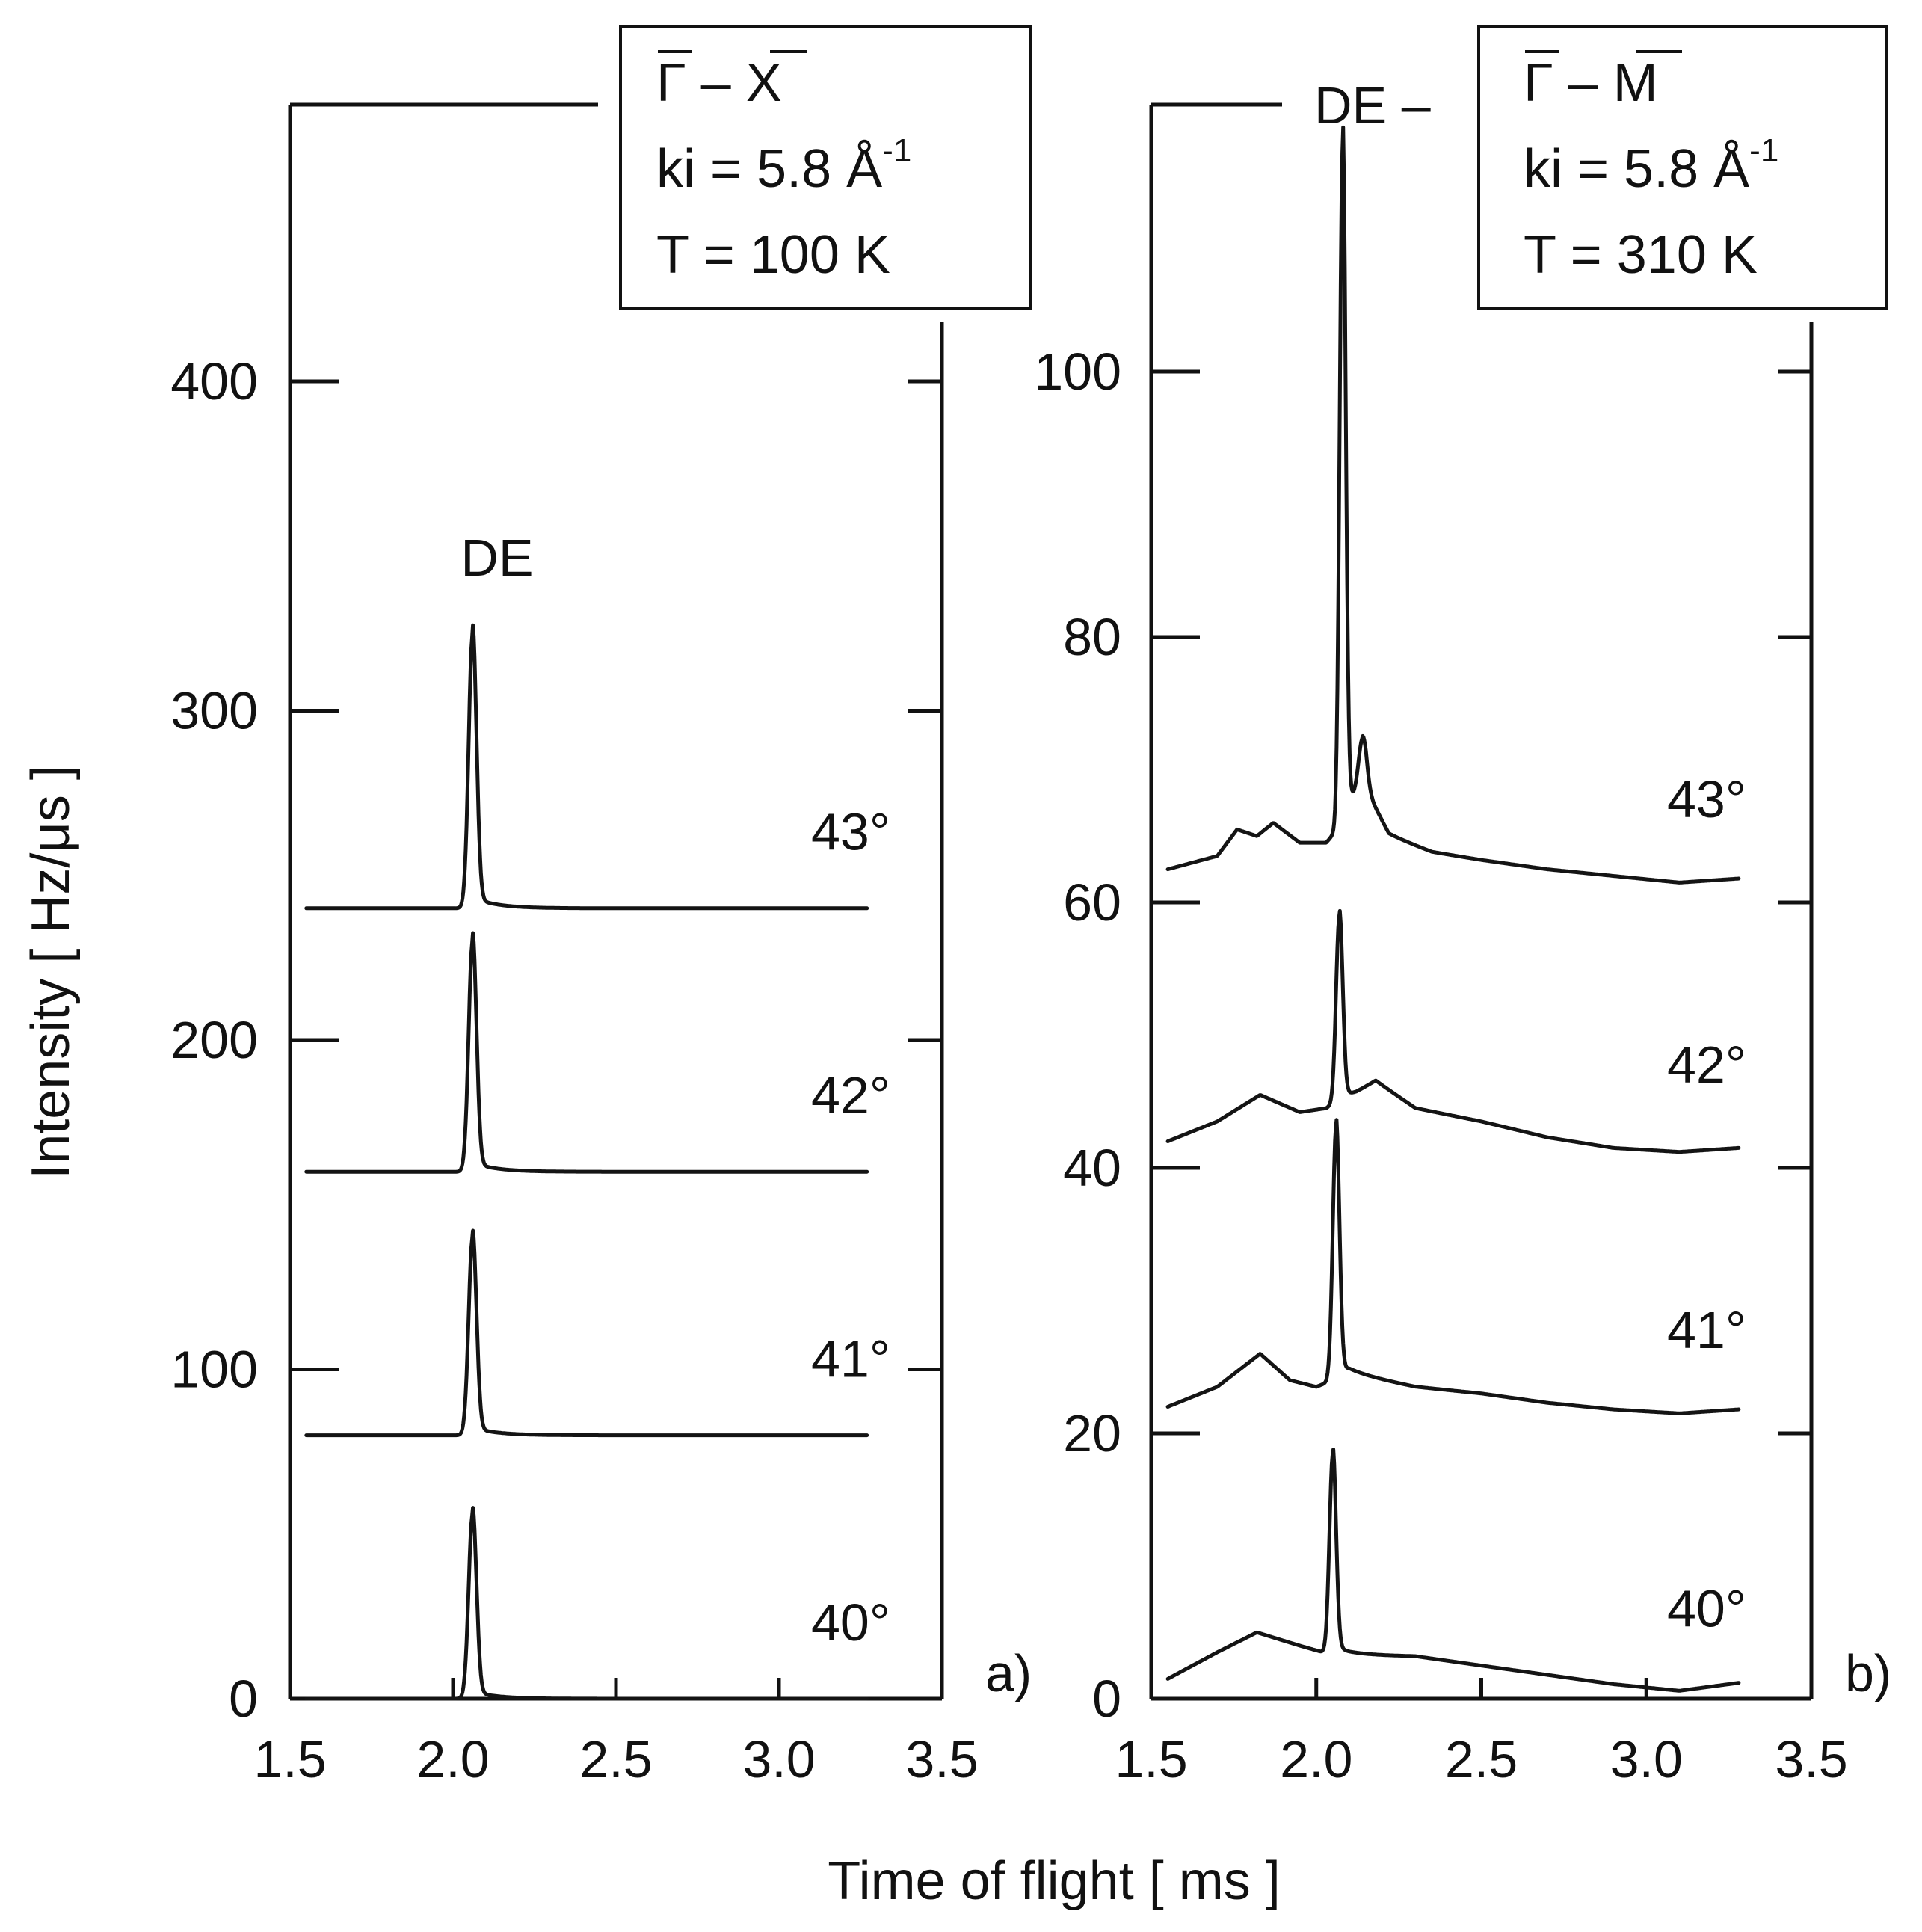 The image size is (1922, 1932). What do you see at coordinates (214, 381) in the screenshot?
I see `panel-a-y-tick-label: 400` at bounding box center [214, 381].